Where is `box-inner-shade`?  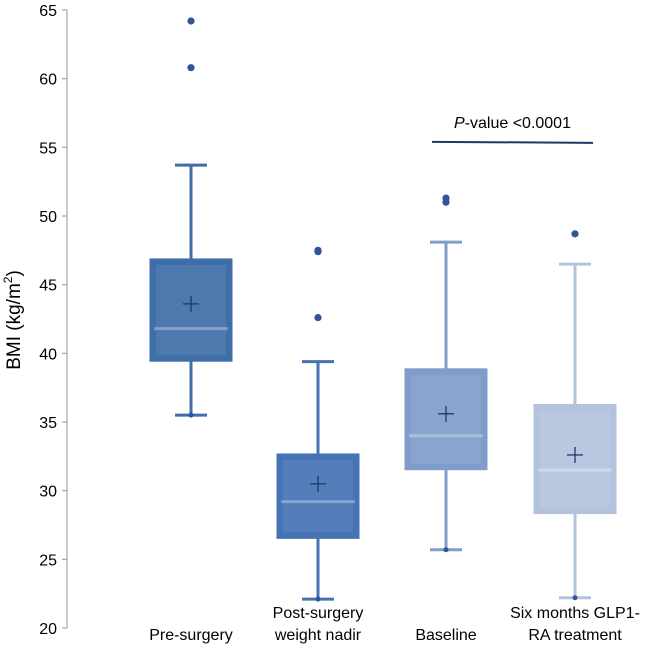
box-inner-shade is located at coordinates (318, 496).